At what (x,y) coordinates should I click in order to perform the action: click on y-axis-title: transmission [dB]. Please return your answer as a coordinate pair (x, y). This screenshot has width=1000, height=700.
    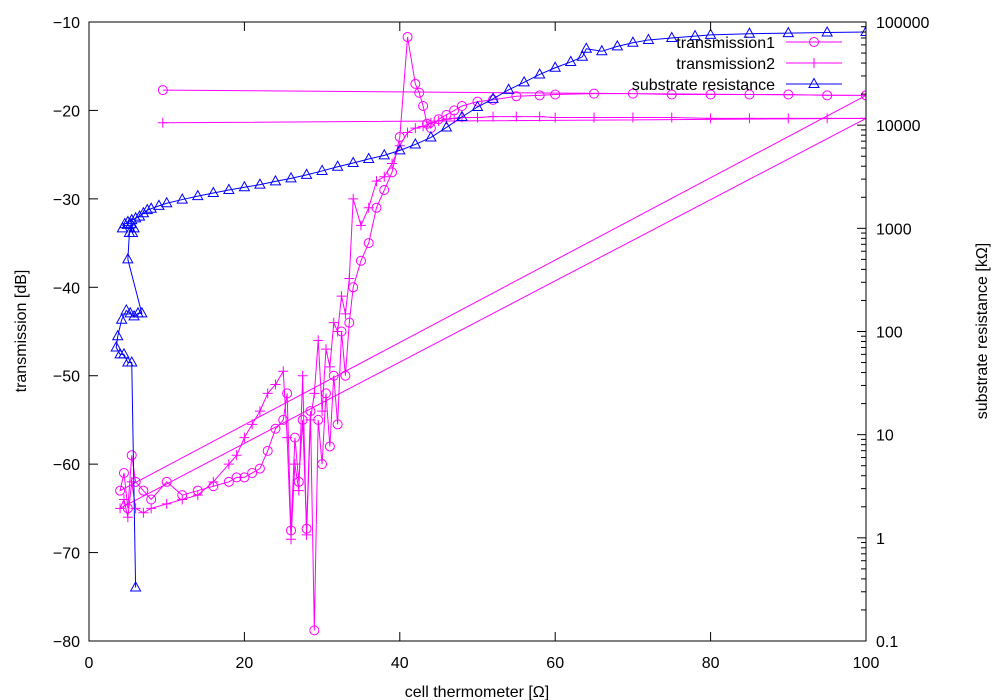
    Looking at the image, I should click on (21, 331).